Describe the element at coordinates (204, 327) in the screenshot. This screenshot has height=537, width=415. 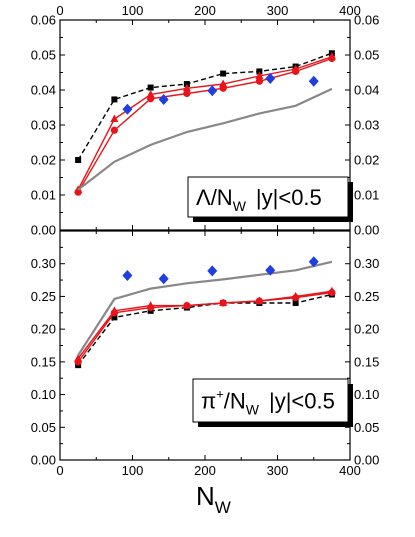
I see `series-line-red-circles` at that location.